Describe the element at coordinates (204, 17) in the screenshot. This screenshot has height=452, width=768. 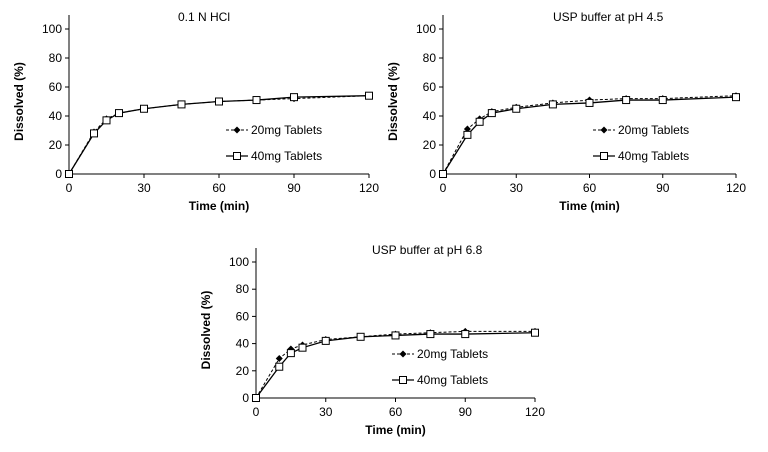
I see `chart-title: 0.1 N HCl` at that location.